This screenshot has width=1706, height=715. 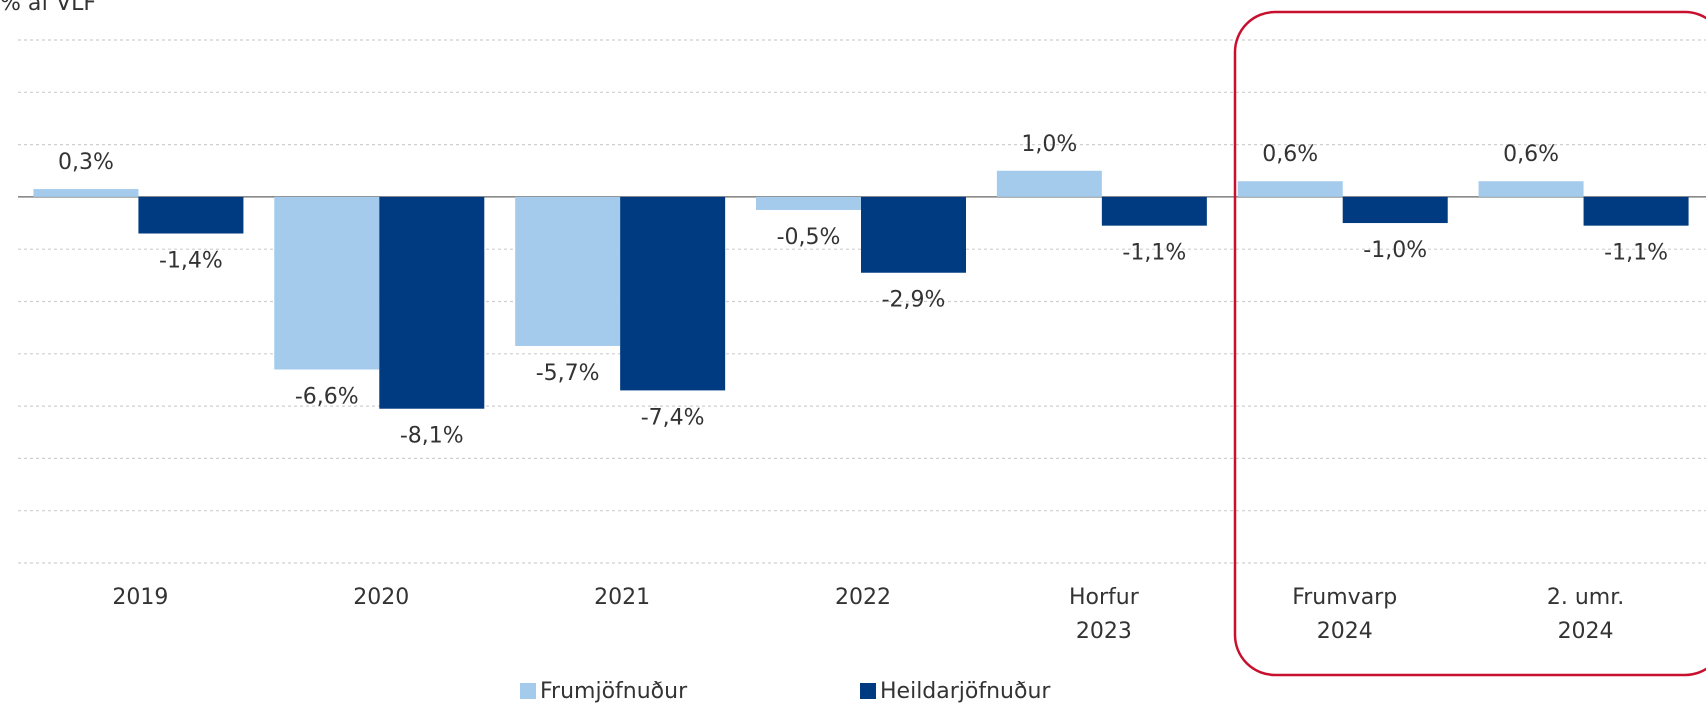 What do you see at coordinates (1395, 250) in the screenshot?
I see `data-label: -1,0%` at bounding box center [1395, 250].